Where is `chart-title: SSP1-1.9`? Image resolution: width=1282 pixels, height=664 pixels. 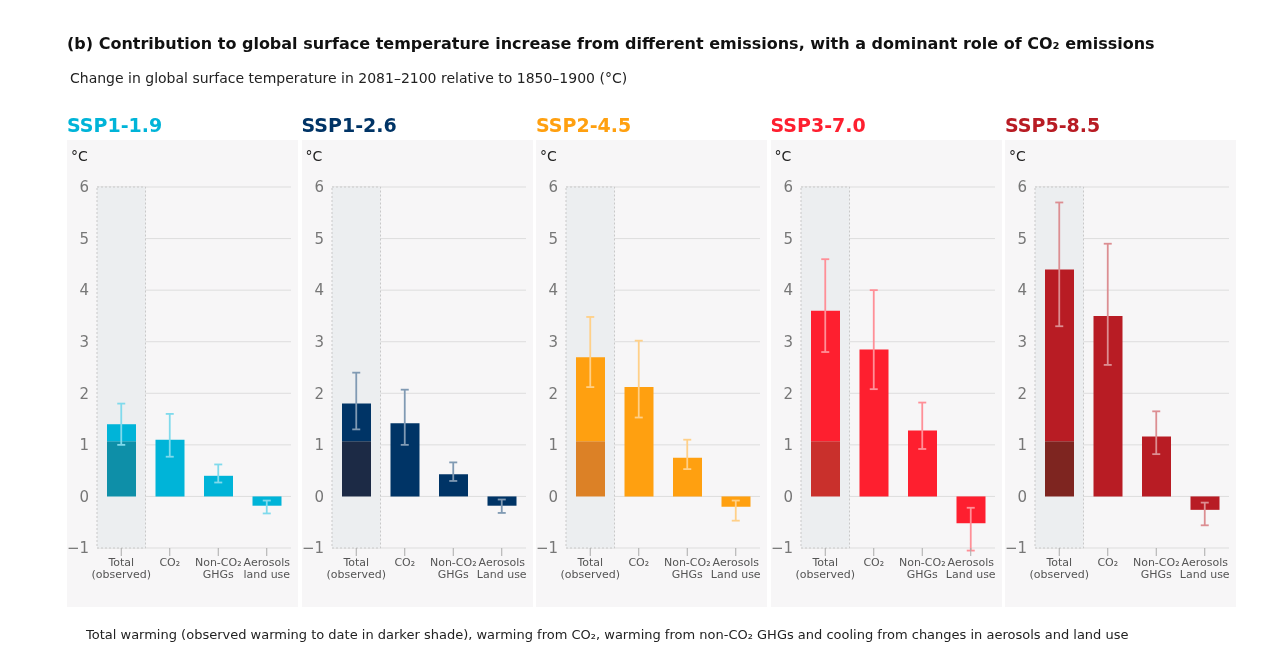 chart-title: SSP1-1.9 is located at coordinates (115, 125).